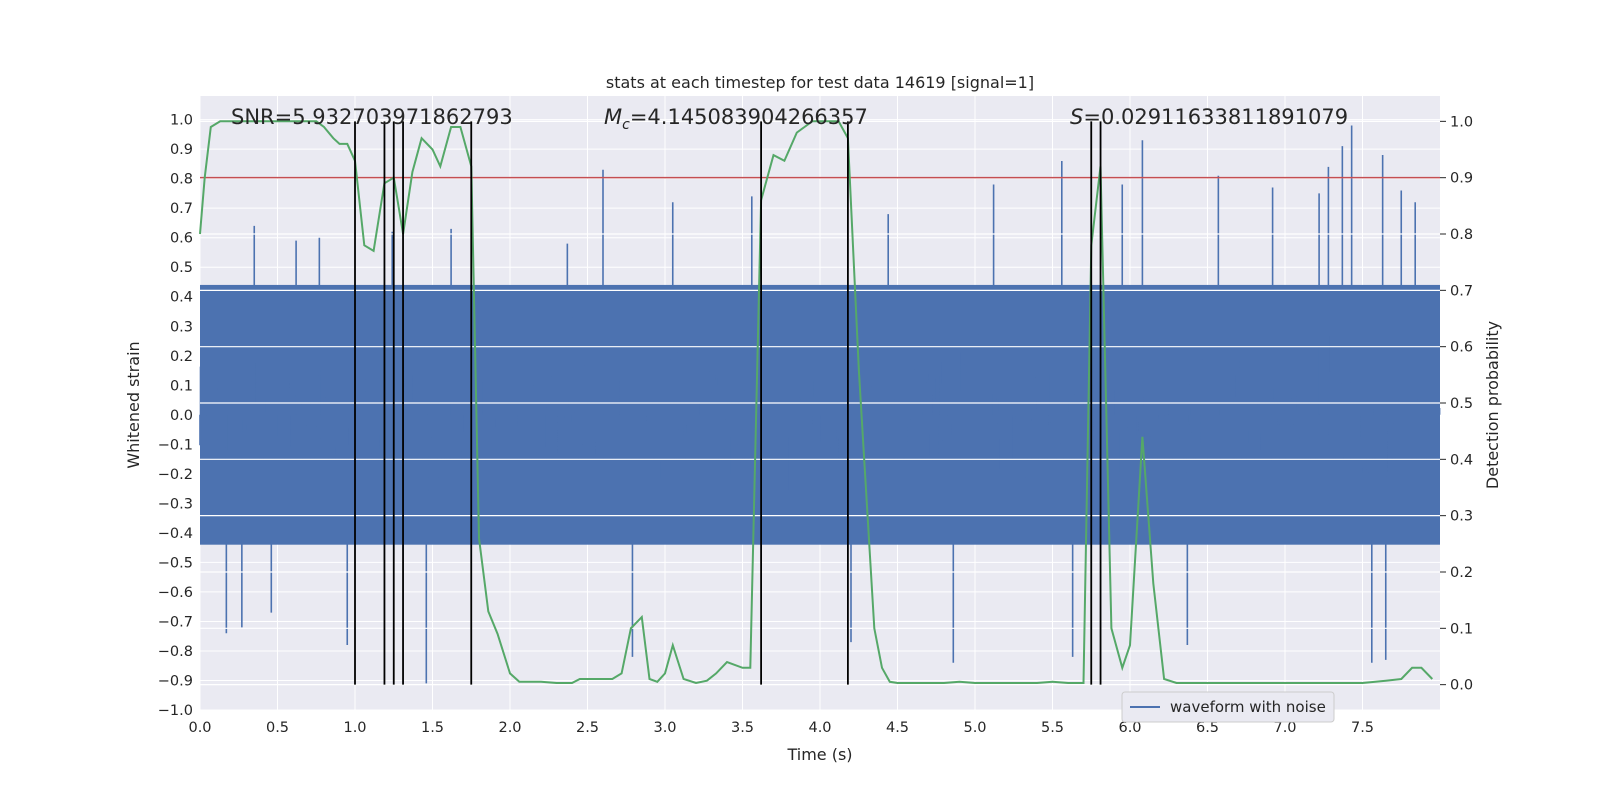 This screenshot has width=1600, height=800. I want to click on y-right-tick-label: 0.5, so click(1461, 404).